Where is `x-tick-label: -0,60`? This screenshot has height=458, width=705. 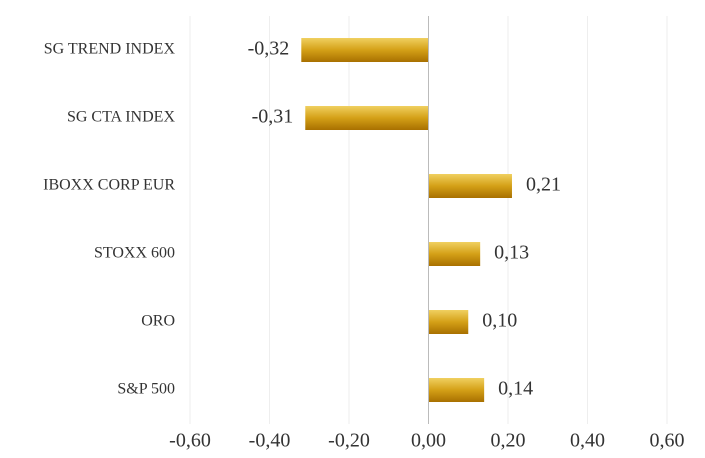
x-tick-label: -0,60 is located at coordinates (190, 441).